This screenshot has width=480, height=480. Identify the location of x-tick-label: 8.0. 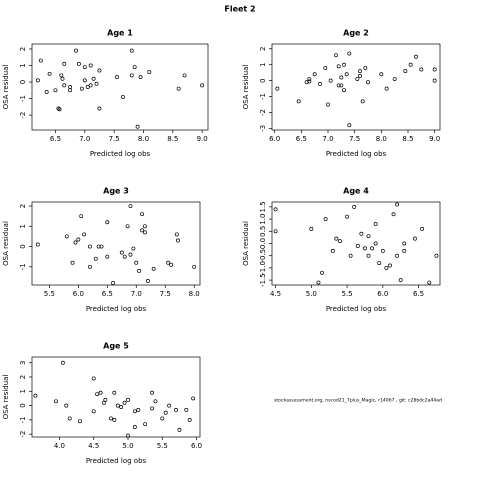
(381, 139).